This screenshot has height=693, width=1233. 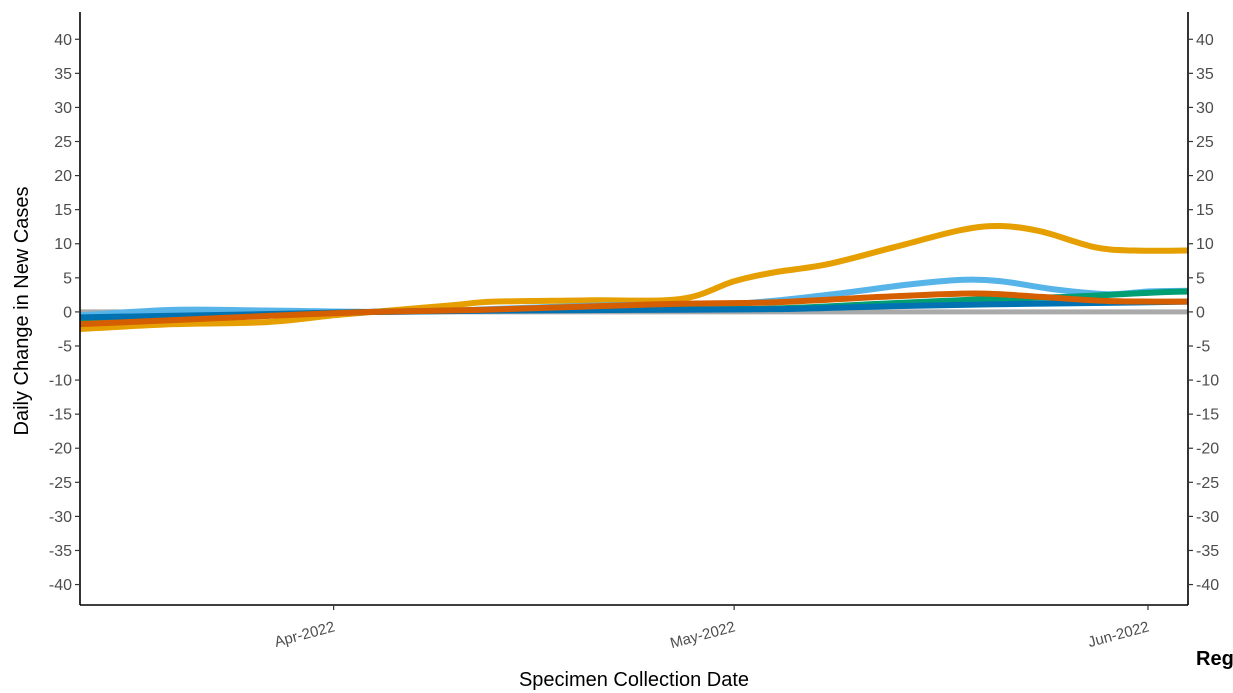 What do you see at coordinates (1207, 517) in the screenshot?
I see `y-tick-label-right: -30` at bounding box center [1207, 517].